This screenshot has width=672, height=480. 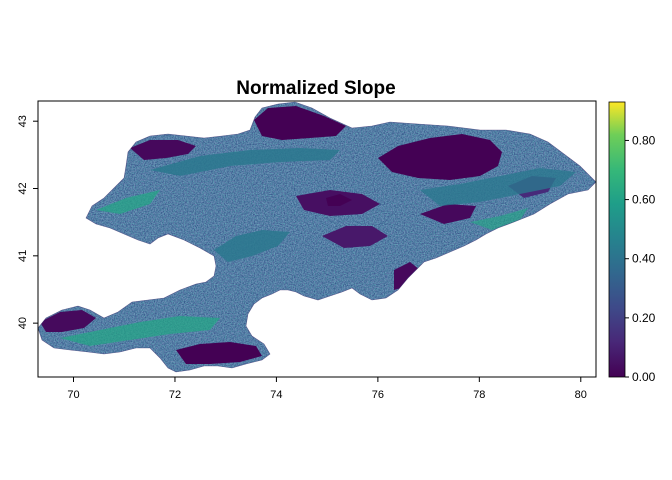 What do you see at coordinates (407, 276) in the screenshot?
I see `basin-aksai` at bounding box center [407, 276].